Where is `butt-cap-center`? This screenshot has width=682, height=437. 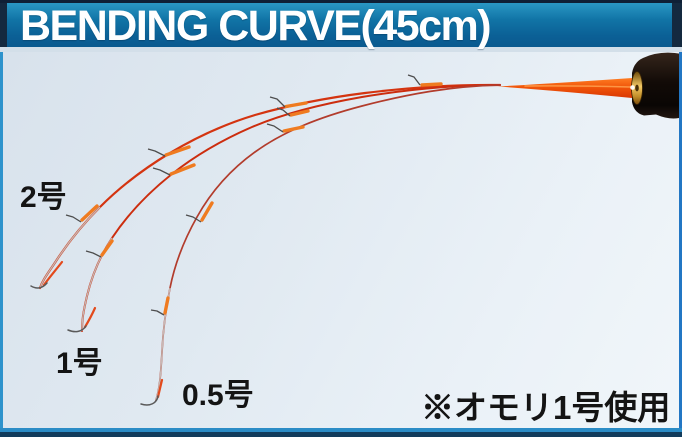
butt-cap-center is located at coordinates (637, 88).